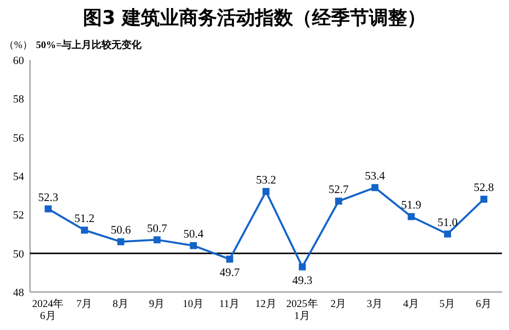 Image resolution: width=509 pixels, height=330 pixels. What do you see at coordinates (18, 100) in the screenshot?
I see `y-tick-label: 58` at bounding box center [18, 100].